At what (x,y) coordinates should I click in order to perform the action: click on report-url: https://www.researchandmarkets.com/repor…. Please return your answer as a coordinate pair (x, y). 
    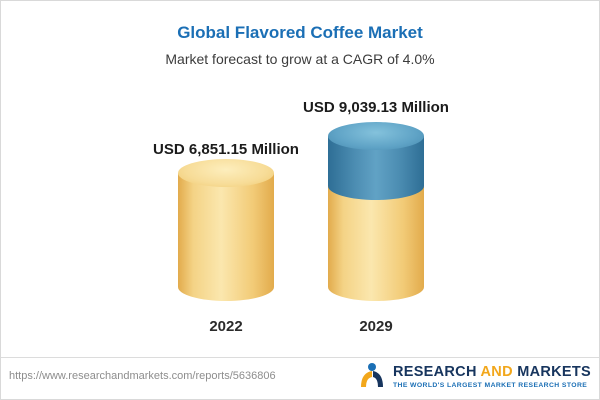
    Looking at the image, I should click on (142, 376).